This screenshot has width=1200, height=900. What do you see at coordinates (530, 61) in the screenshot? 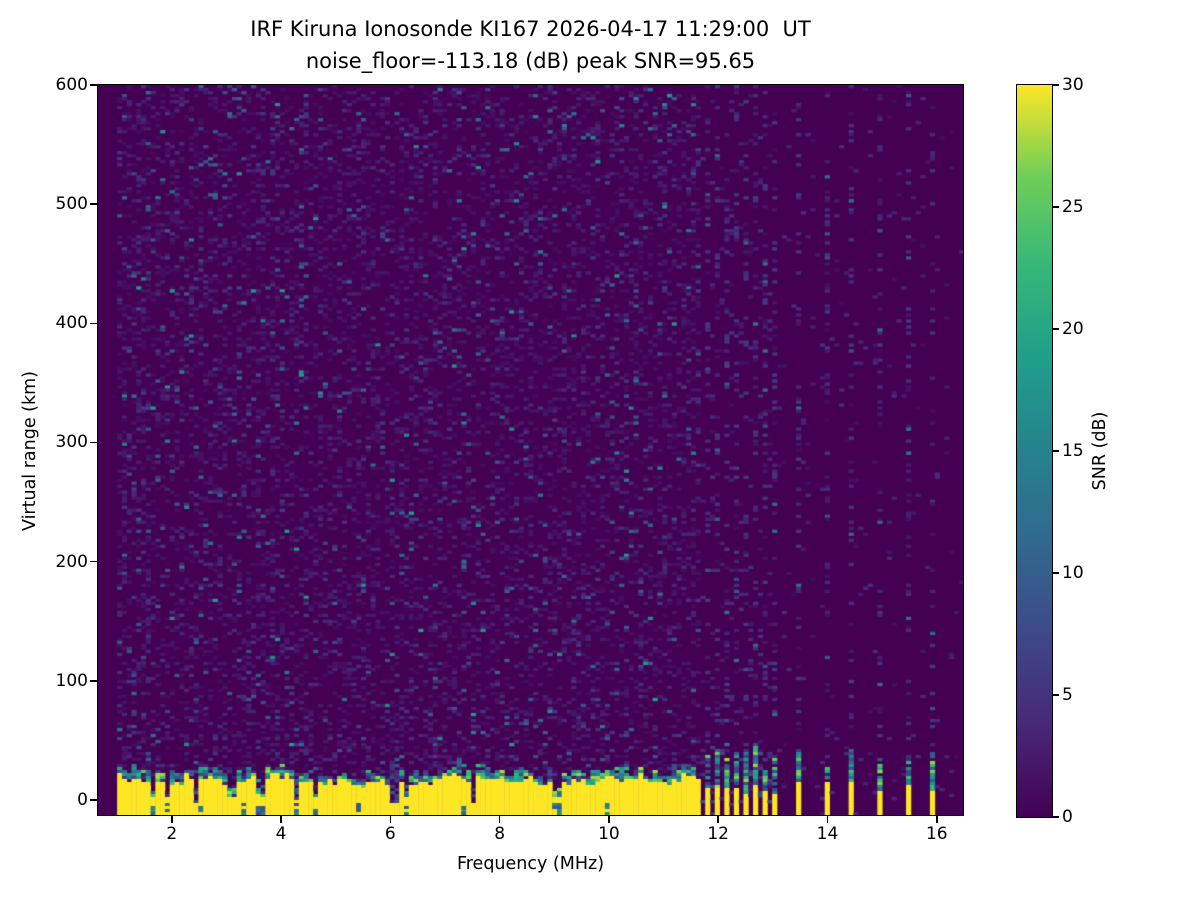
I see `chart-subtitle: noise_floor=-113.18 (dB) peak SNR=95.65` at bounding box center [530, 61].